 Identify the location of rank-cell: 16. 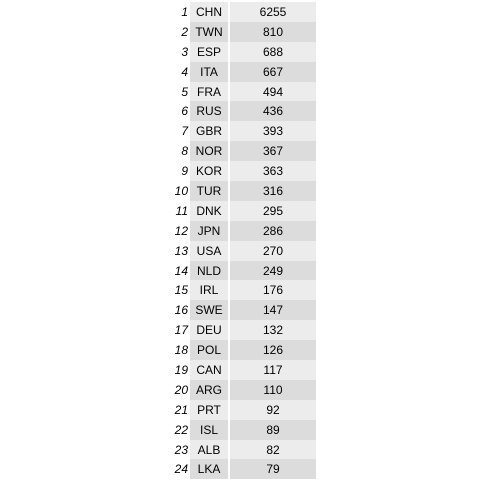
(181, 310).